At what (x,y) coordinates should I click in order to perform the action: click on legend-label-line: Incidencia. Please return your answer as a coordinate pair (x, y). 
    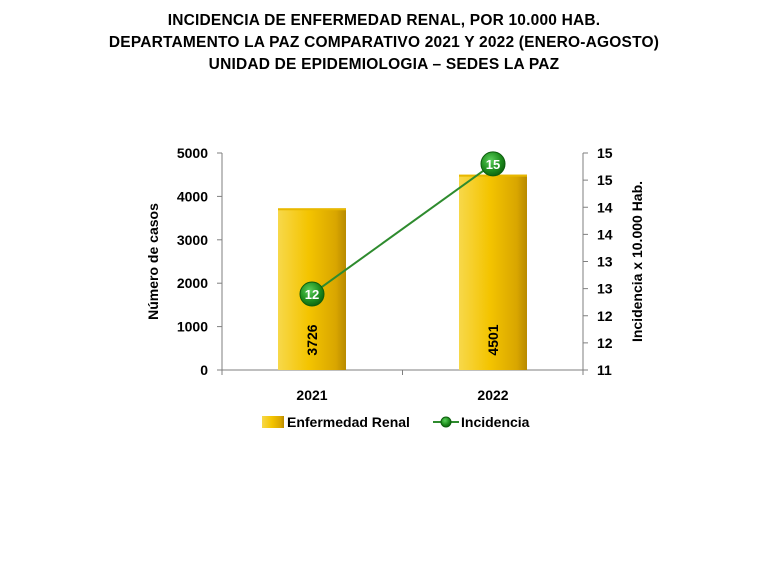
    Looking at the image, I should click on (495, 422).